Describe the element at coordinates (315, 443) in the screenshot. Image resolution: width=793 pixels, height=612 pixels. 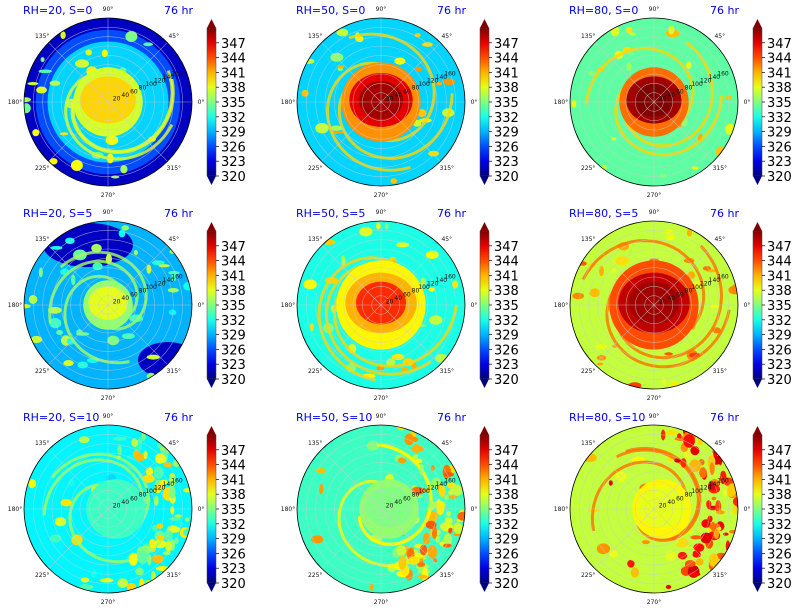
I see `angle-tick-label: 135°` at that location.